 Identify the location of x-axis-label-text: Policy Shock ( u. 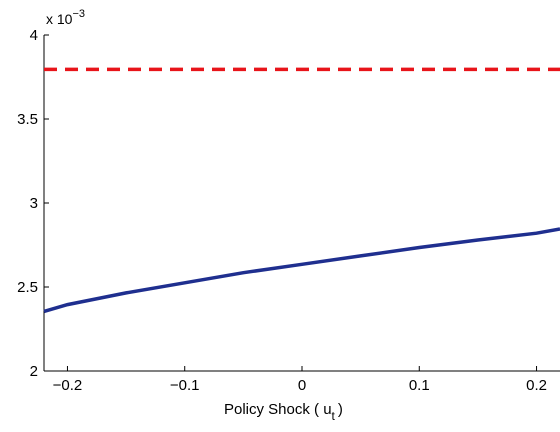
(278, 409).